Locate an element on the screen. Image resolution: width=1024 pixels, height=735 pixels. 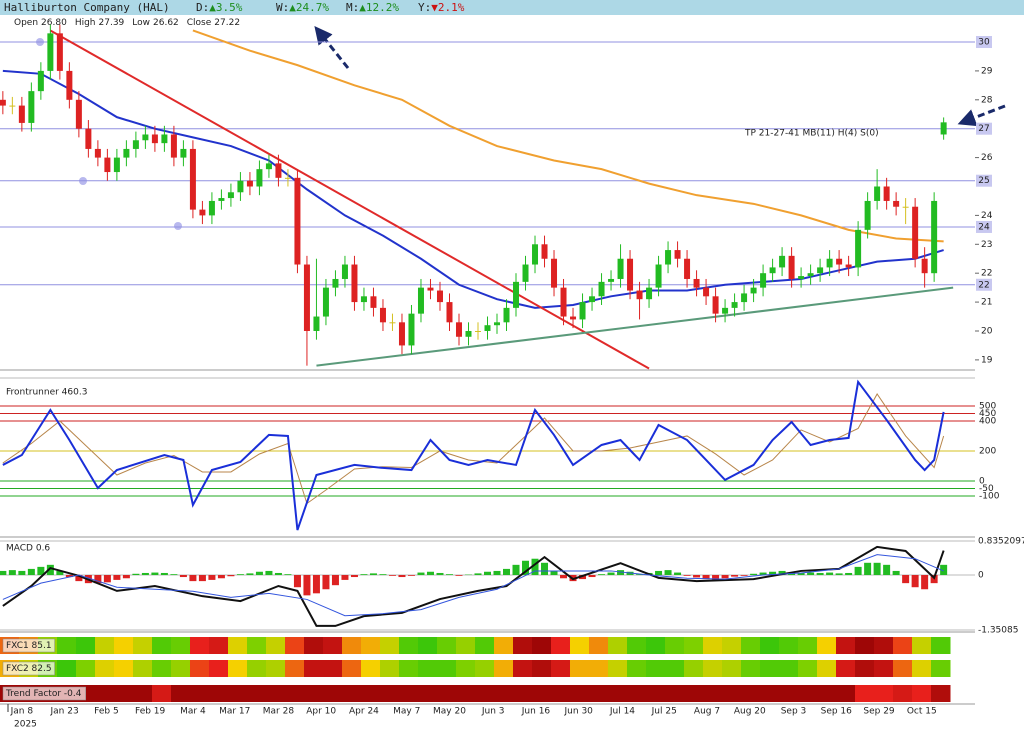
macd-line is located at coordinates (473, 585).